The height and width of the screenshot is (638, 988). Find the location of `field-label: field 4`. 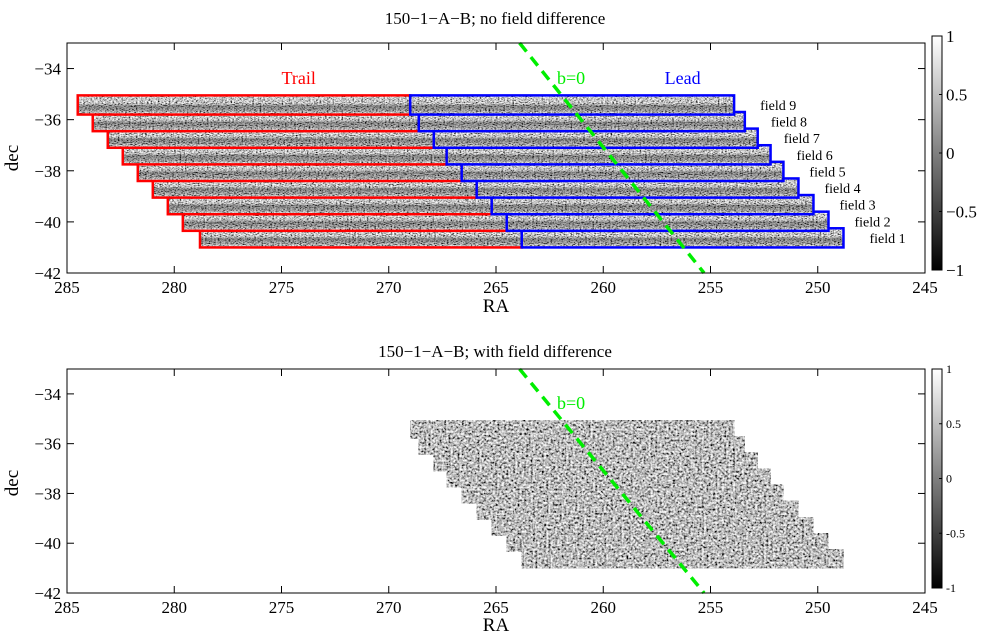

field-label: field 4 is located at coordinates (842, 189).